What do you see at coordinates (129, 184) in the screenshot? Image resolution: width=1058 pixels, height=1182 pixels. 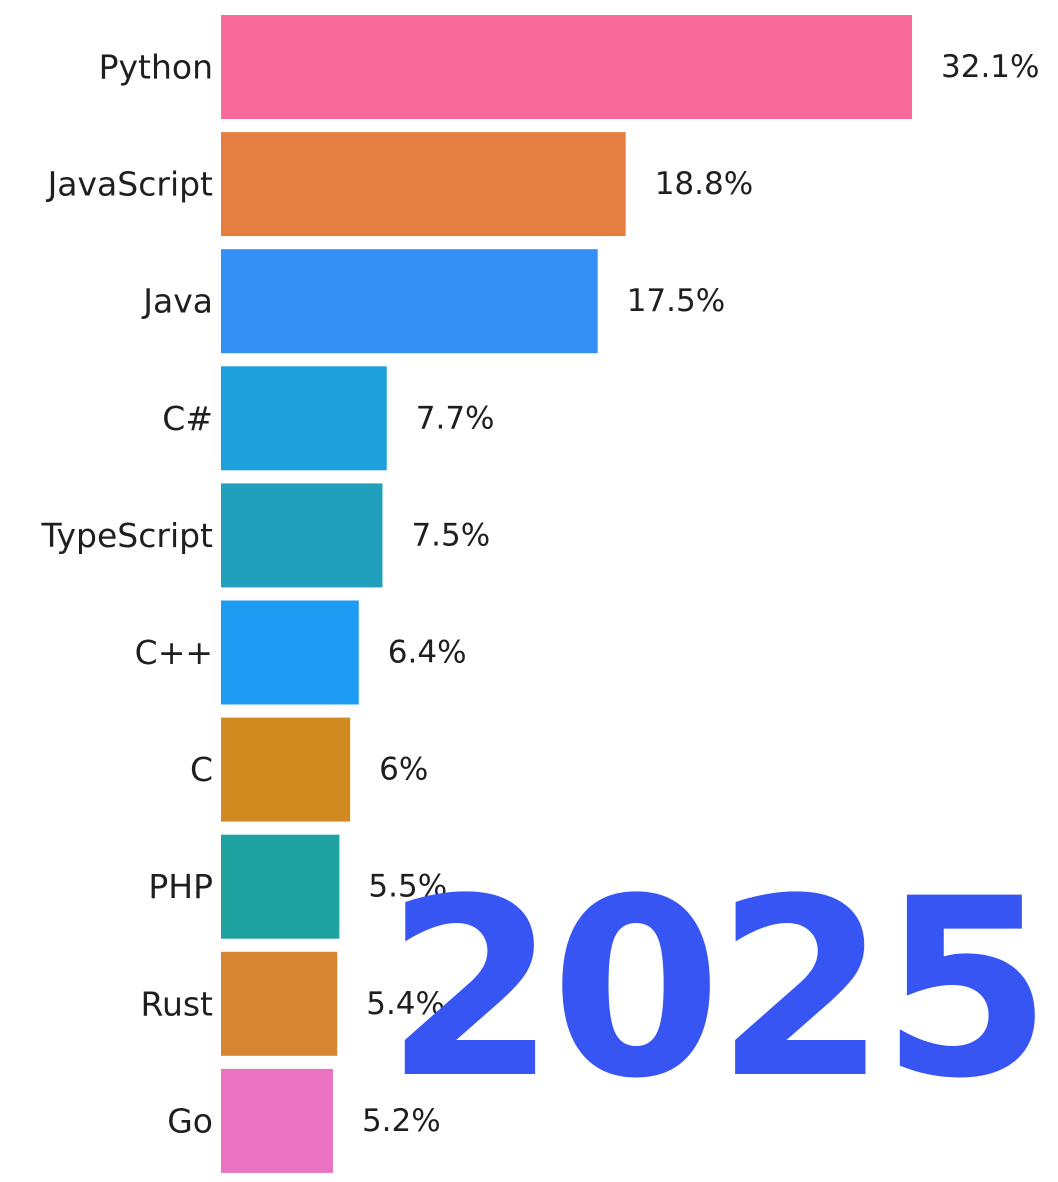 I see `category-label: JavaScript` at bounding box center [129, 184].